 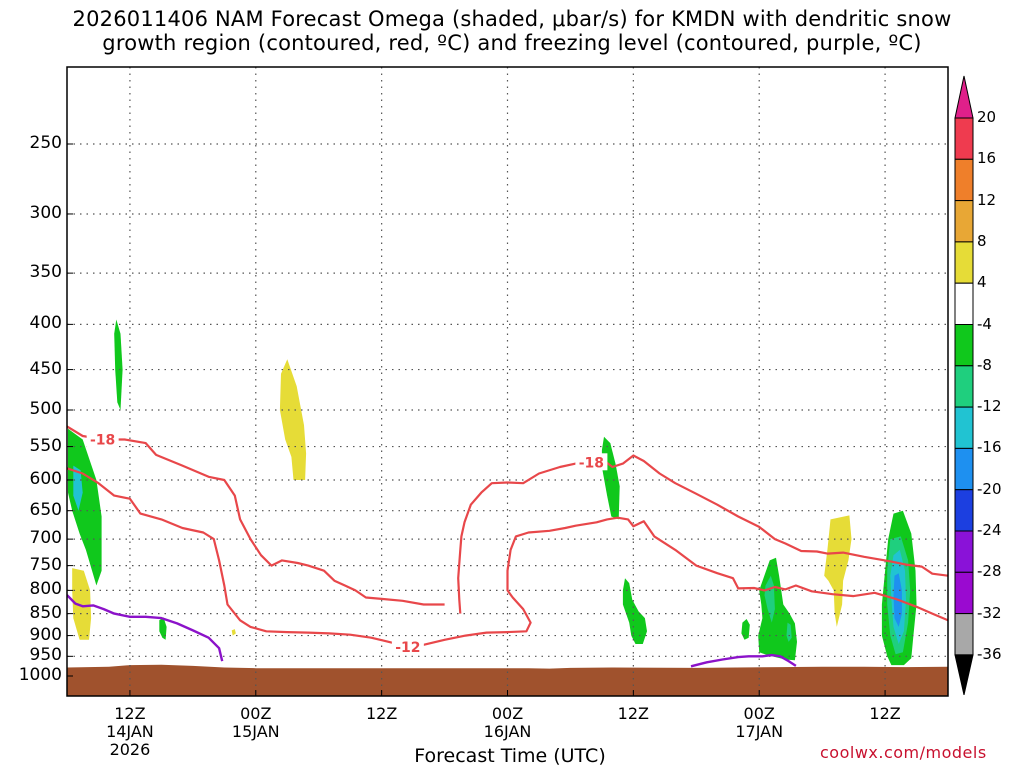 I want to click on x-tick-label-line: 2026, so click(x=130, y=749).